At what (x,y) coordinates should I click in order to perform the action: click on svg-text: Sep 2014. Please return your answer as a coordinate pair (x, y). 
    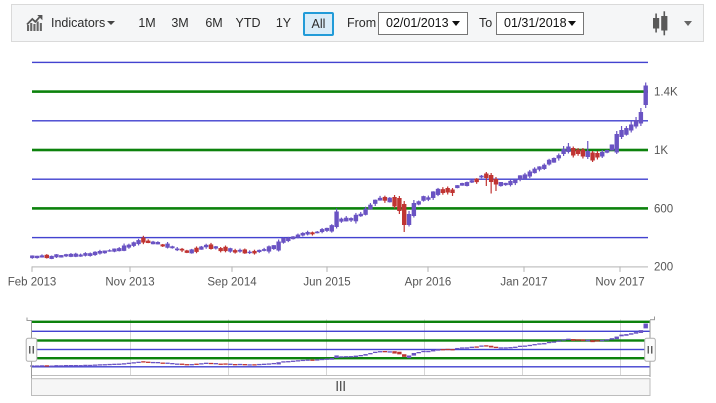
    Looking at the image, I should click on (232, 283).